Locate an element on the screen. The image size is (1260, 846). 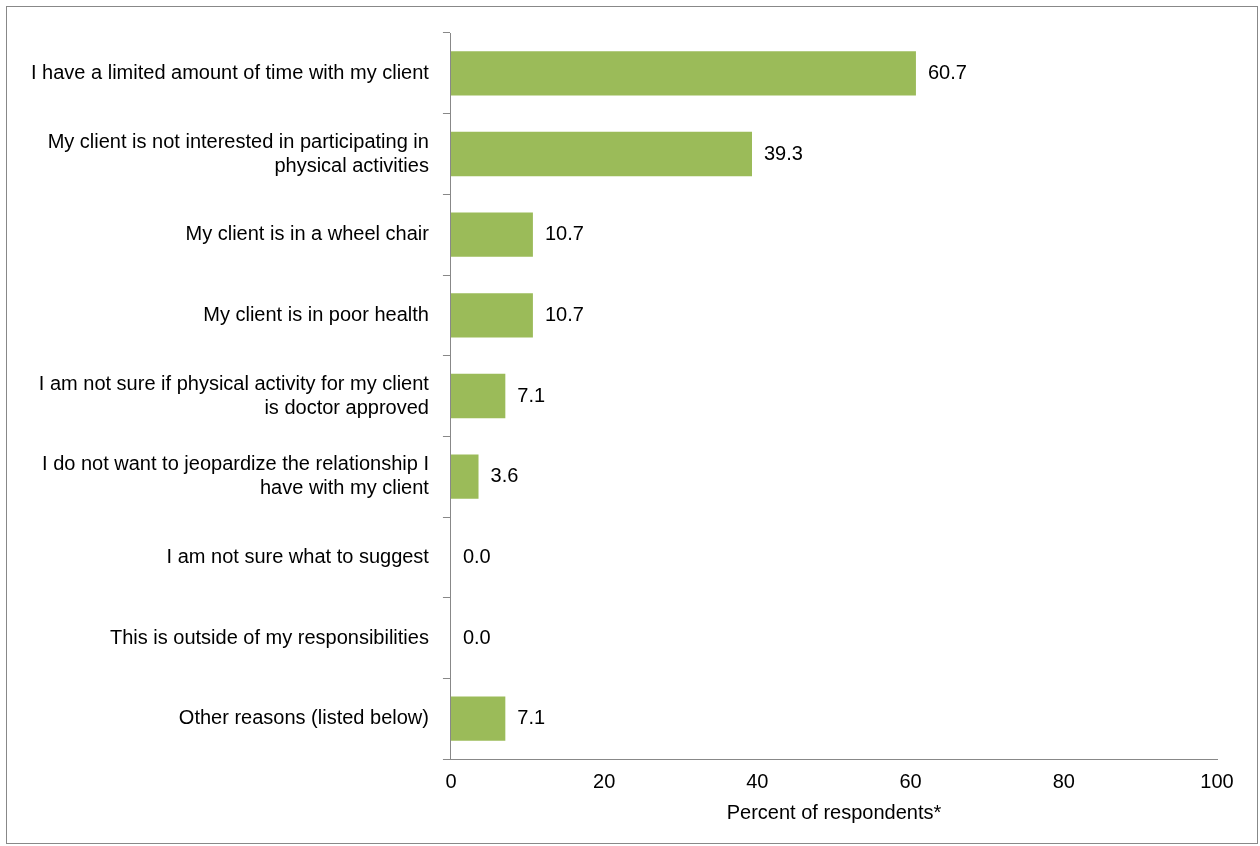
y-tick-label: Other reasons (listed below) is located at coordinates (303, 717).